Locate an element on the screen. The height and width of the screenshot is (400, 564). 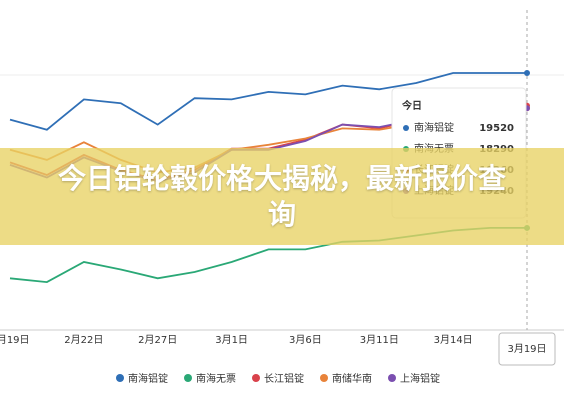
tooltip-marker is located at coordinates (406, 128).